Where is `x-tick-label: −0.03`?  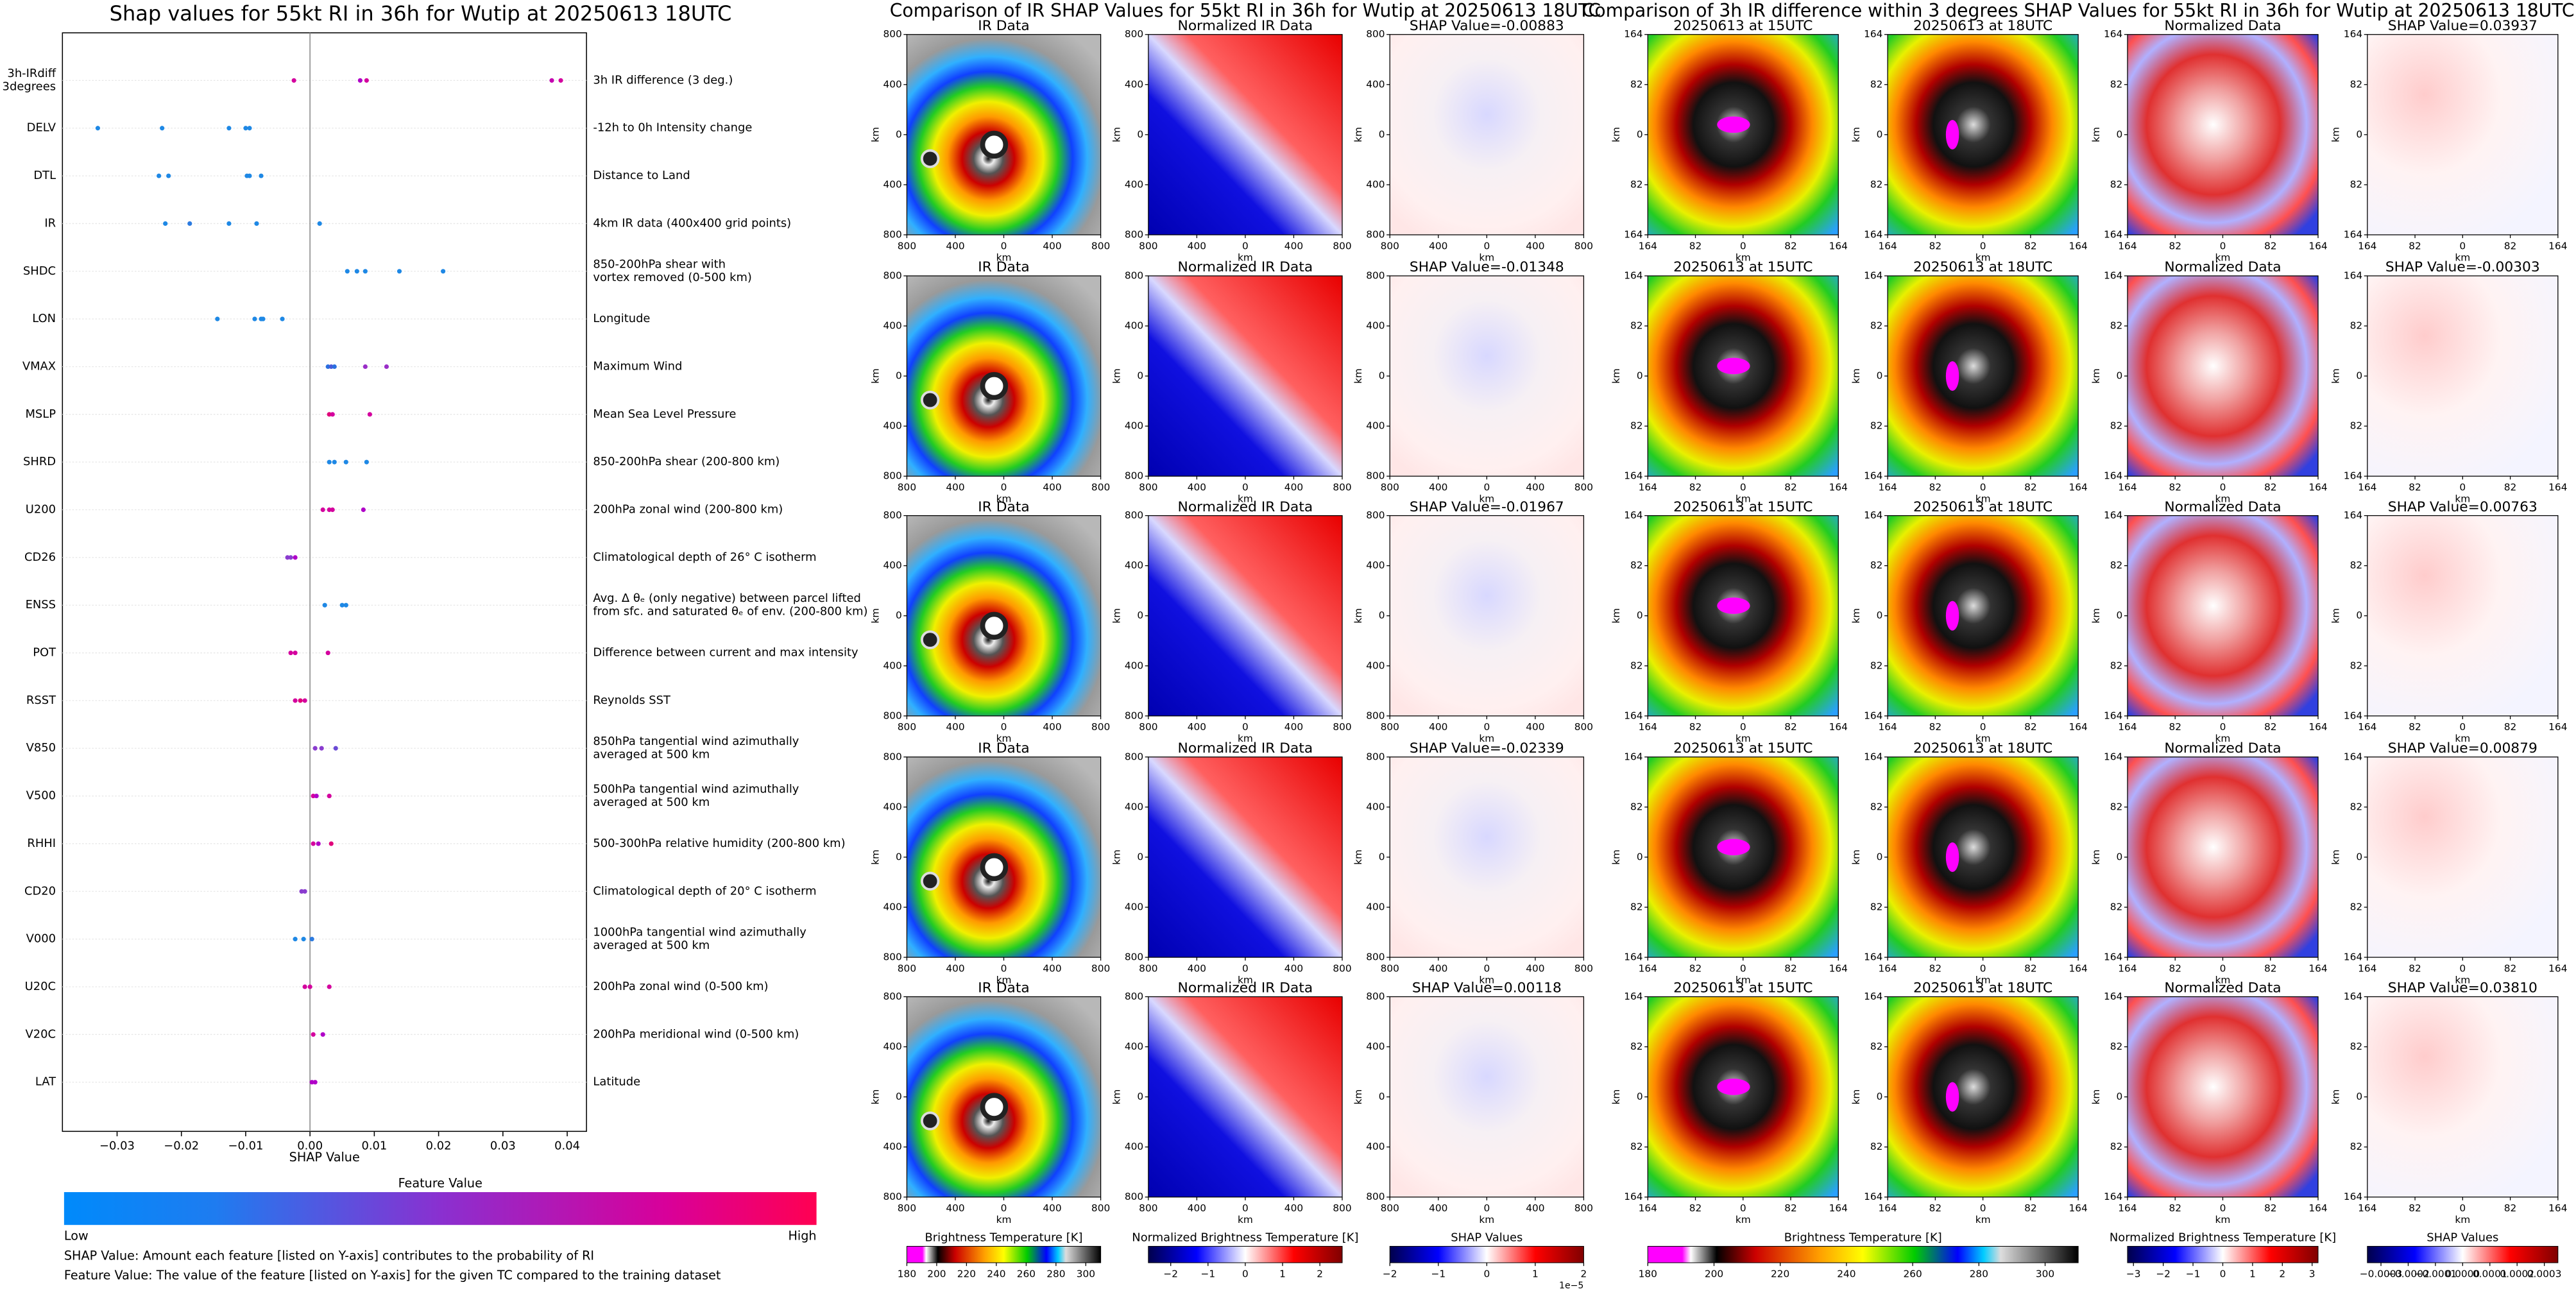
x-tick-label: −0.03 is located at coordinates (117, 1145).